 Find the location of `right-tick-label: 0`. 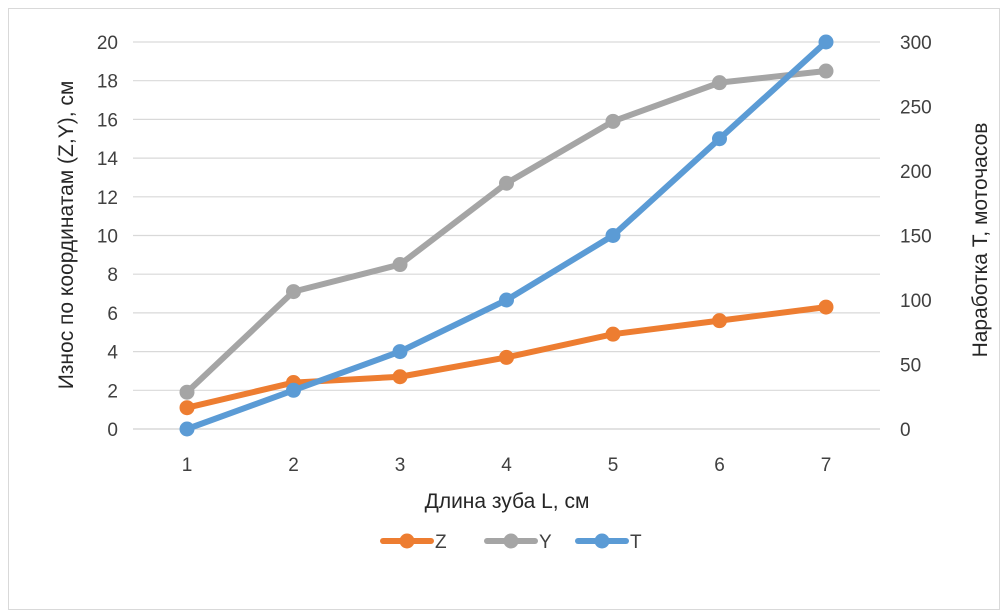

right-tick-label: 0 is located at coordinates (905, 430).